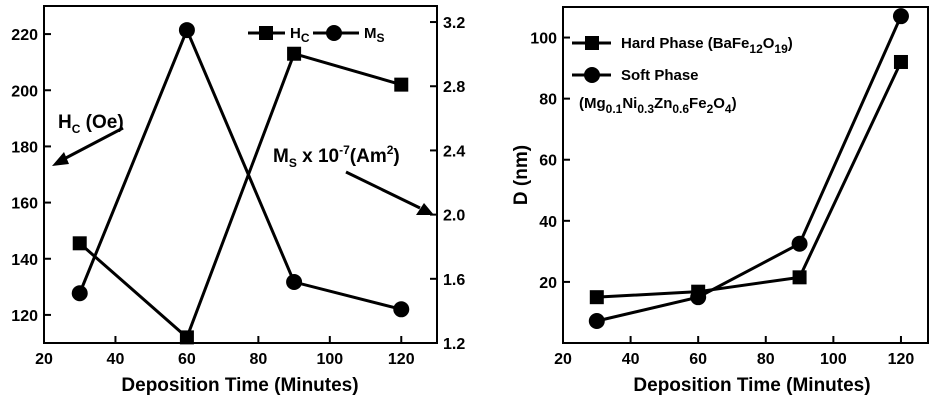 The width and height of the screenshot is (941, 397). What do you see at coordinates (91, 124) in the screenshot?
I see `annotation-hc-oe: HC (Oe)` at bounding box center [91, 124].